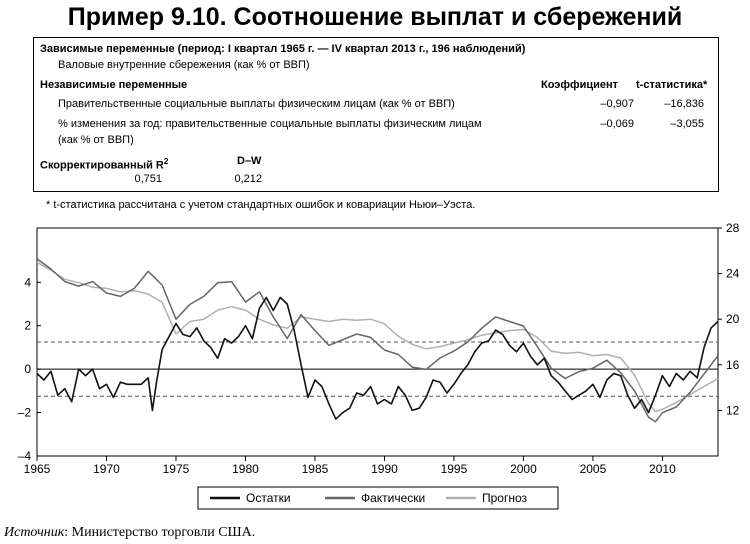 This screenshot has height=544, width=750. Describe the element at coordinates (617, 124) in the screenshot. I see `row-2-coef: –0,069` at that location.